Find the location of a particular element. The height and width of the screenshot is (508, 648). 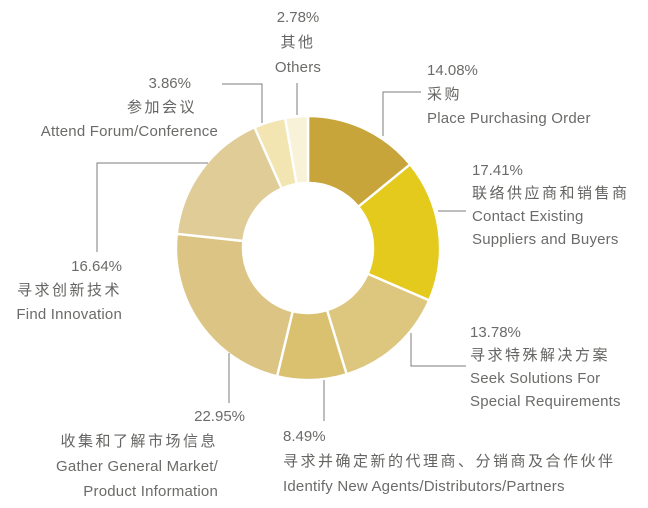

label-zh: 寻求创新技术 is located at coordinates (69, 290).